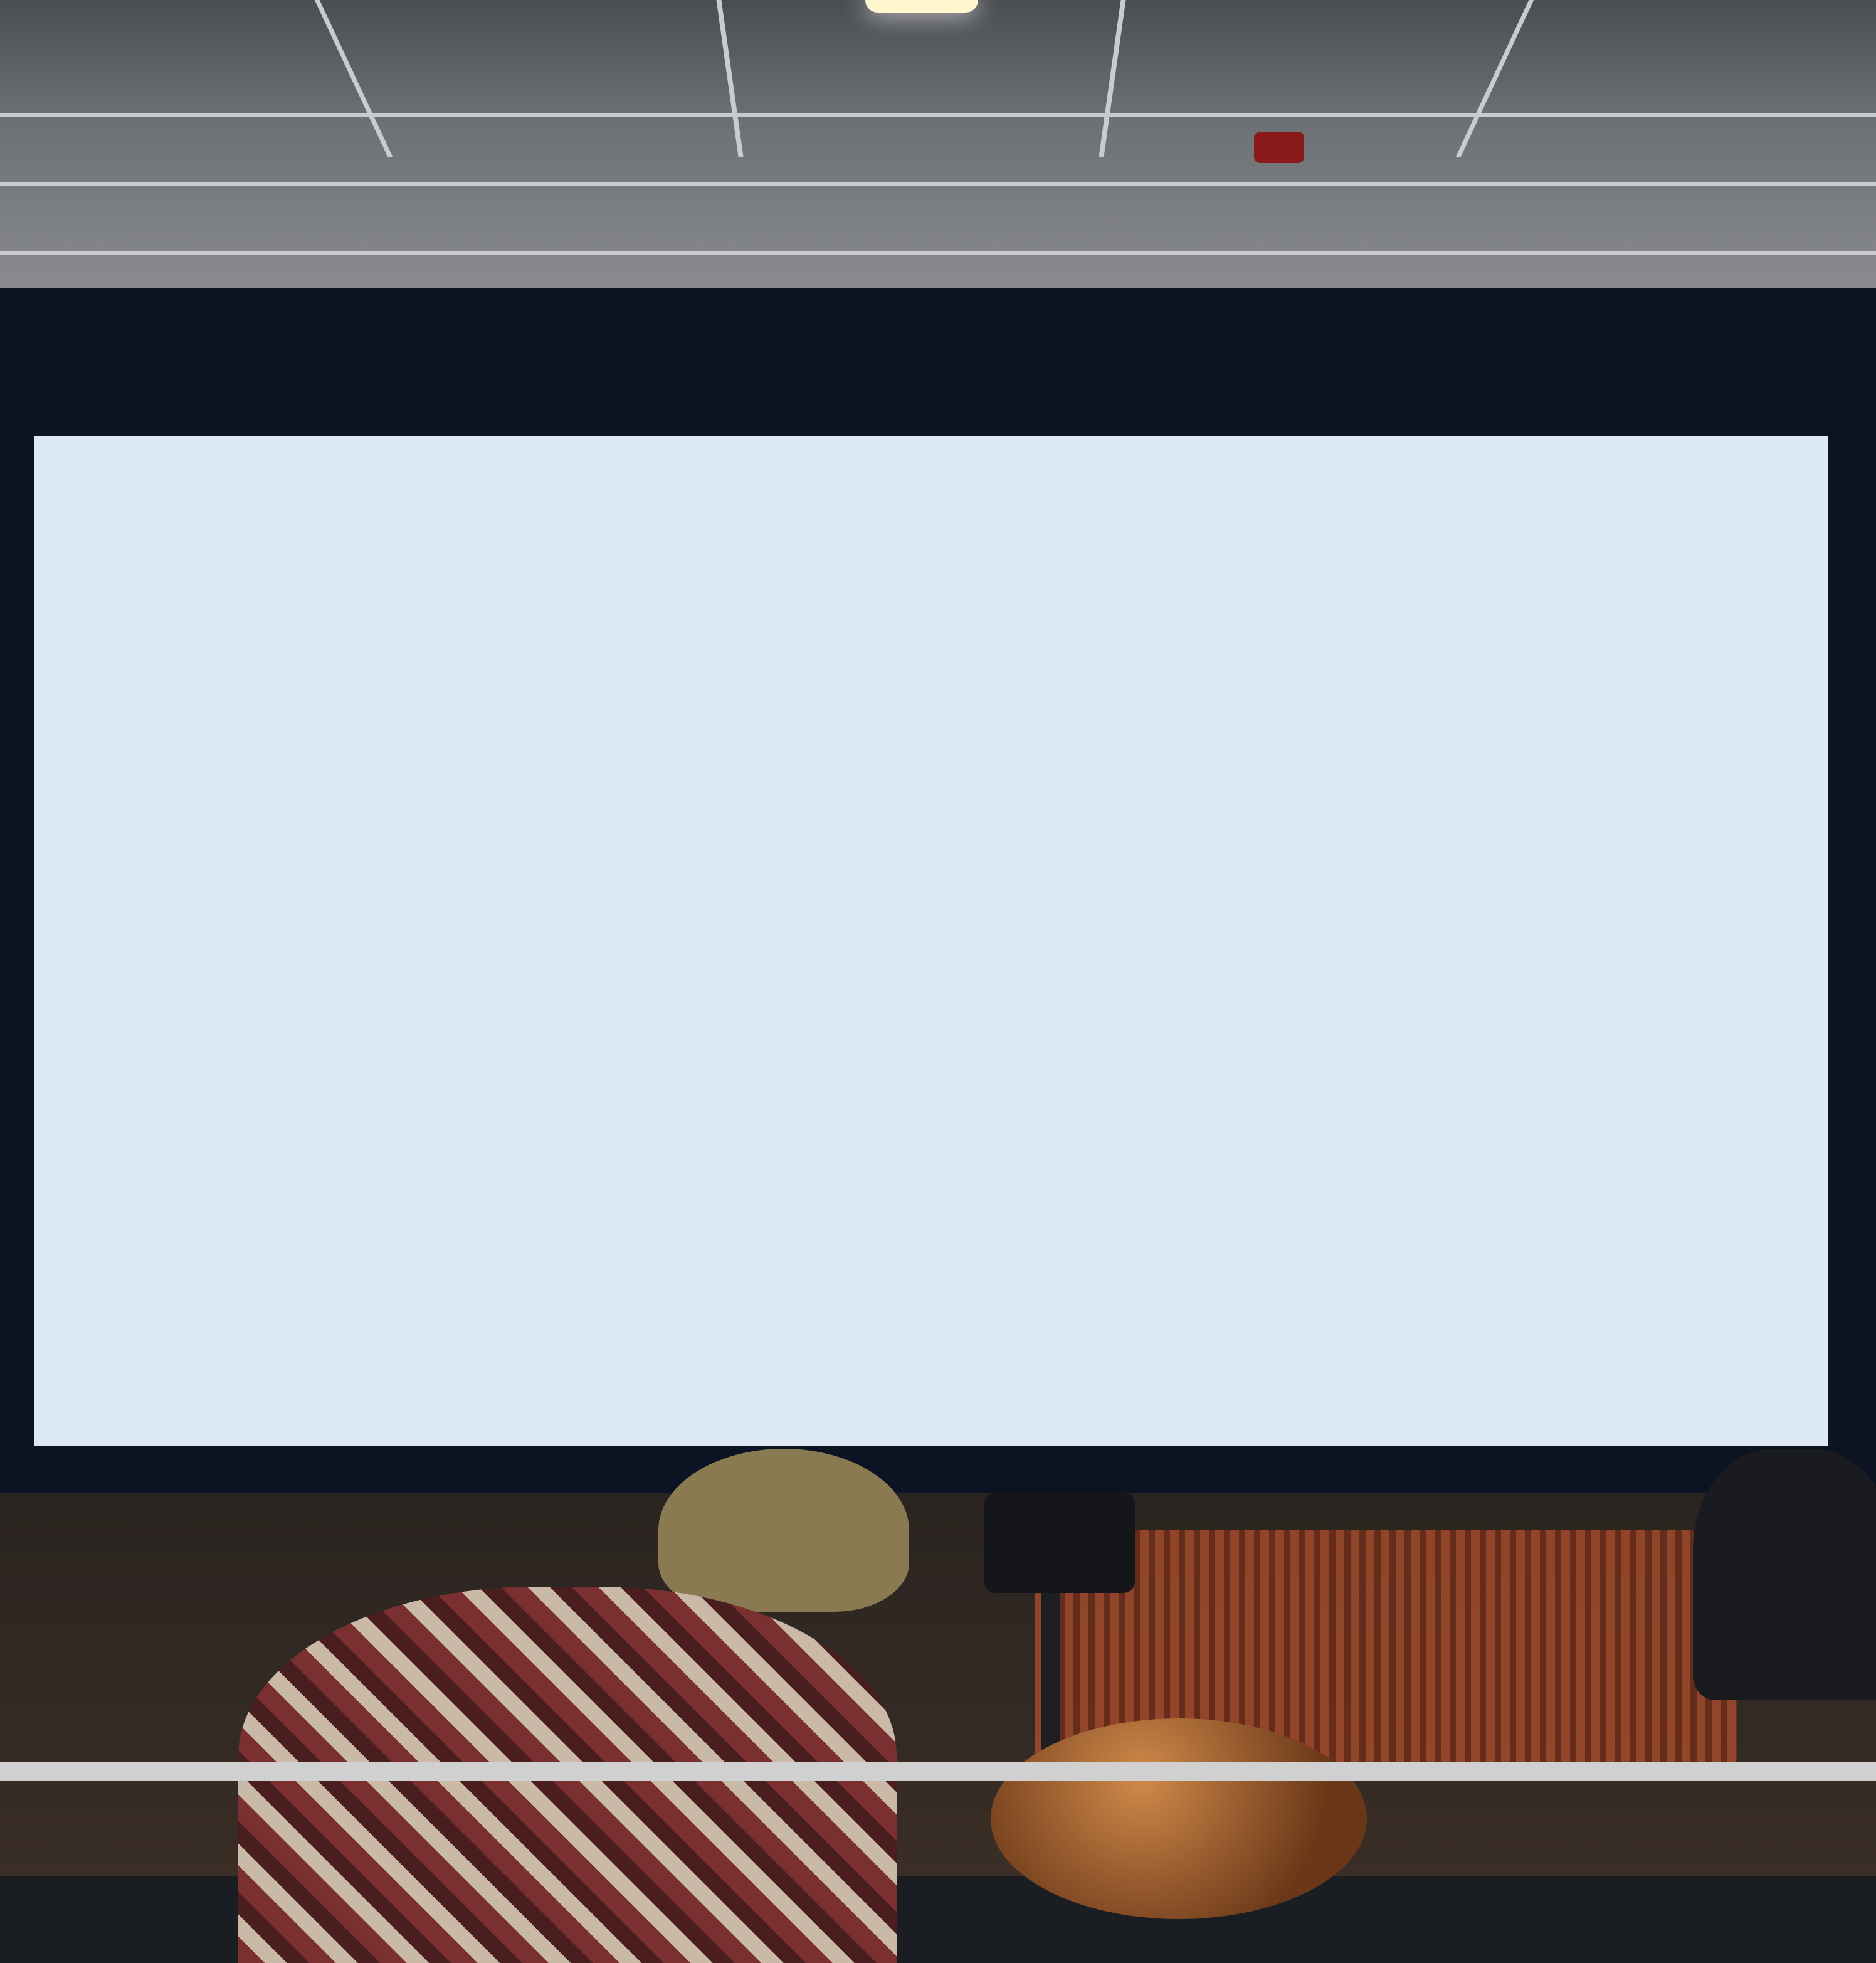  Describe the element at coordinates (1179, 1818) in the screenshot. I see `audience-member-bald` at that location.